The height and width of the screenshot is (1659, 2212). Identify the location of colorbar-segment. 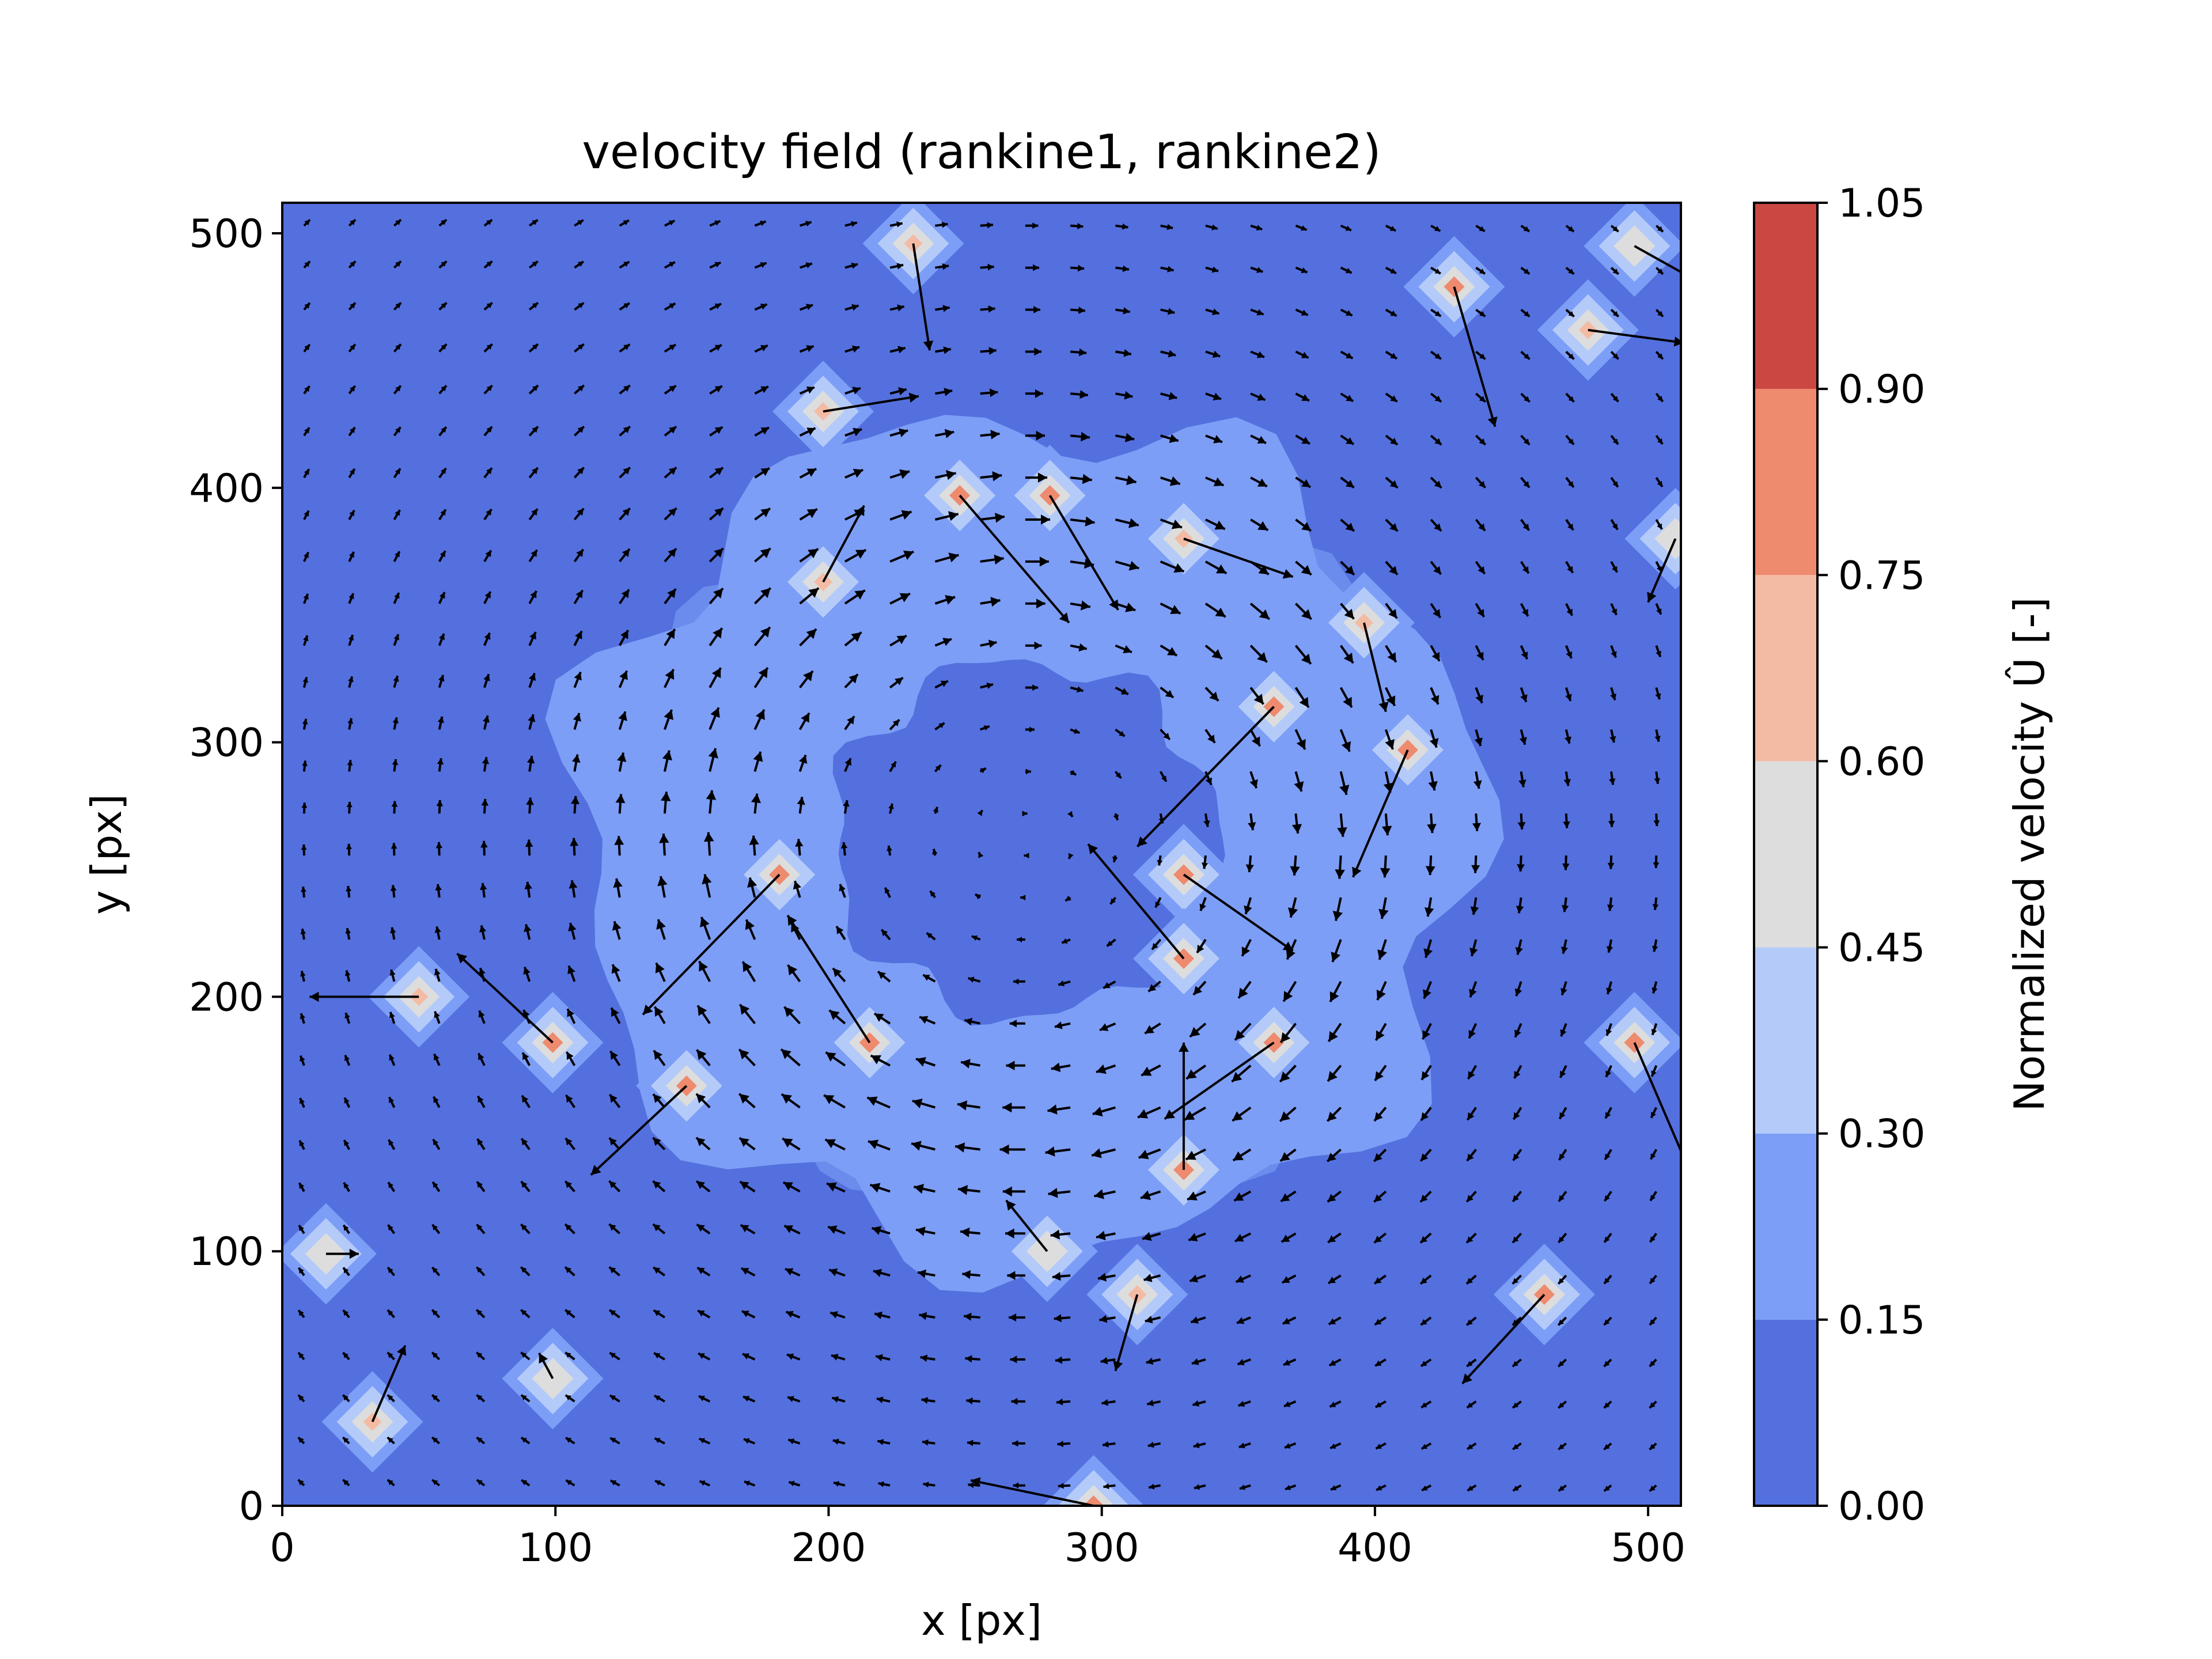
(1785, 296).